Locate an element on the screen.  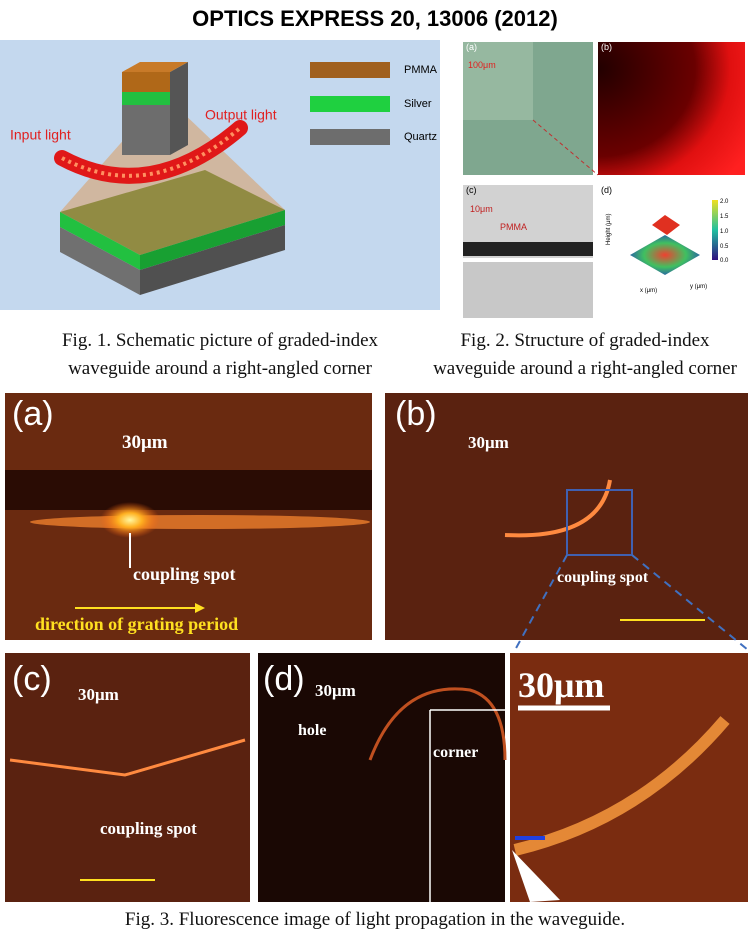
pillar-side is located at coordinates (179, 108).